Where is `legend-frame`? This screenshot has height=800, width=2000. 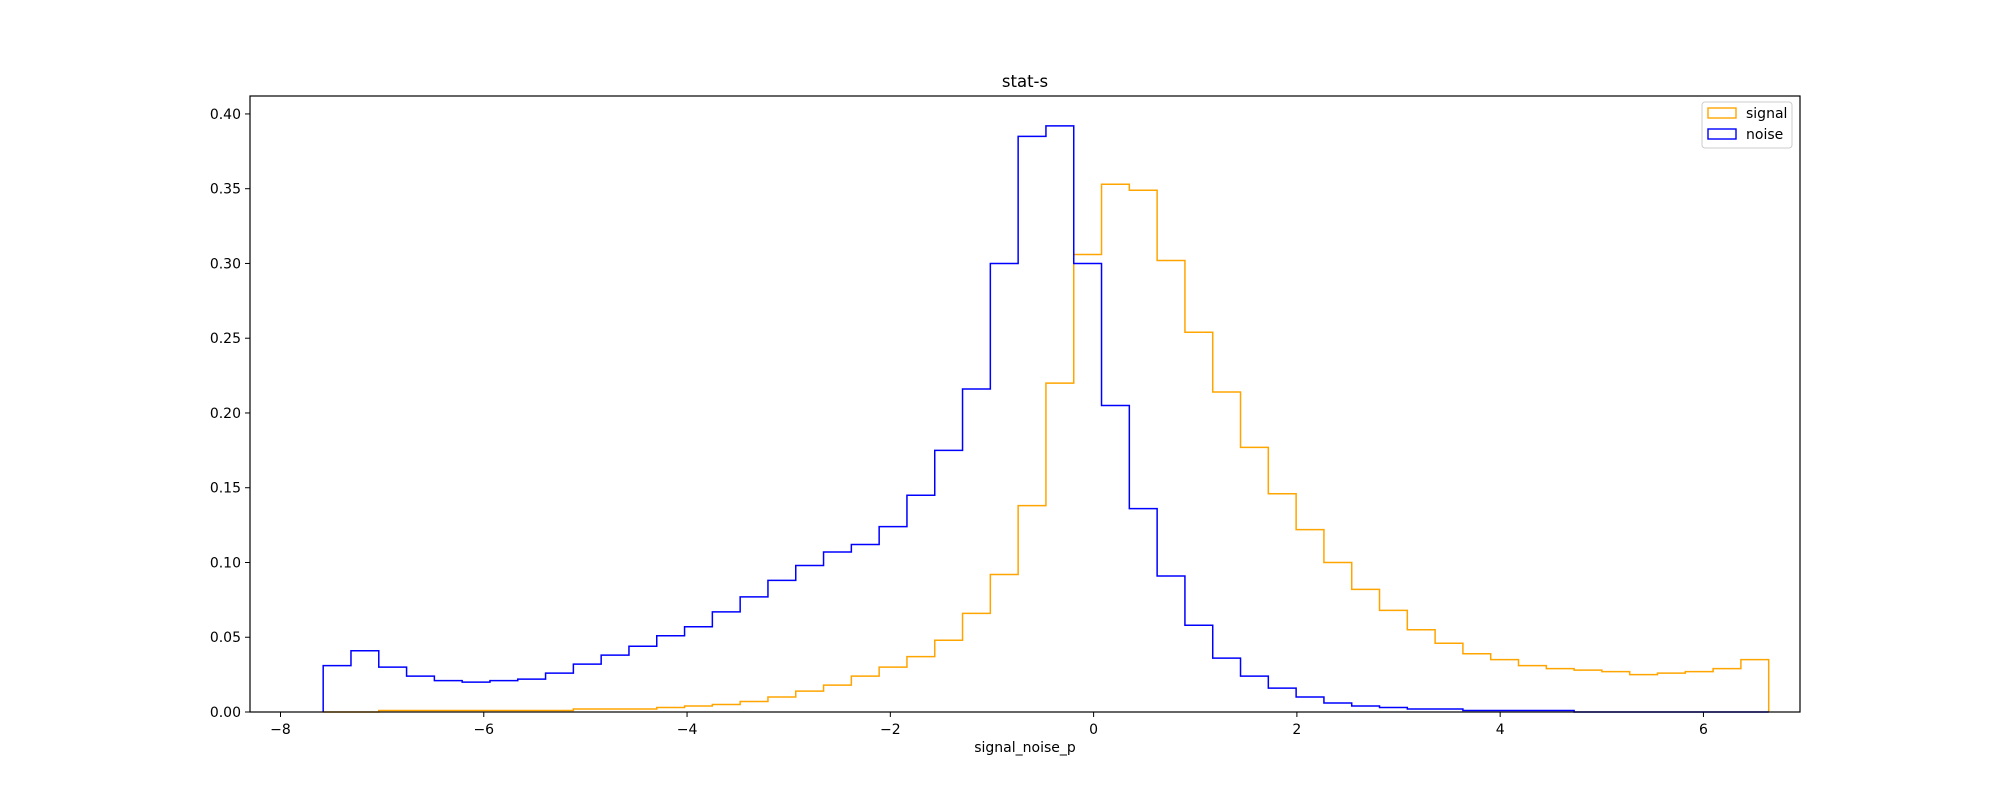 legend-frame is located at coordinates (1747, 125).